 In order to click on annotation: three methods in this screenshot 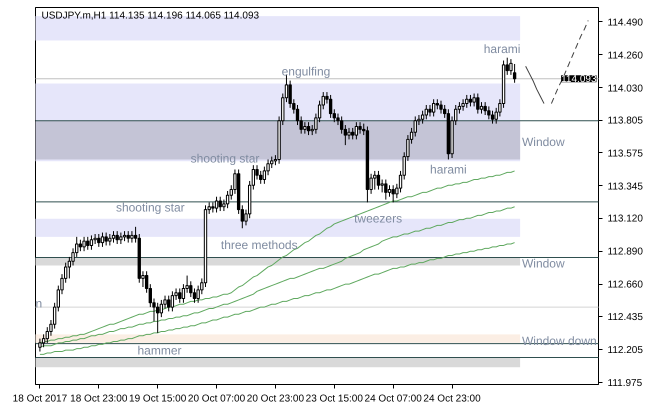, I will do `click(259, 245)`.